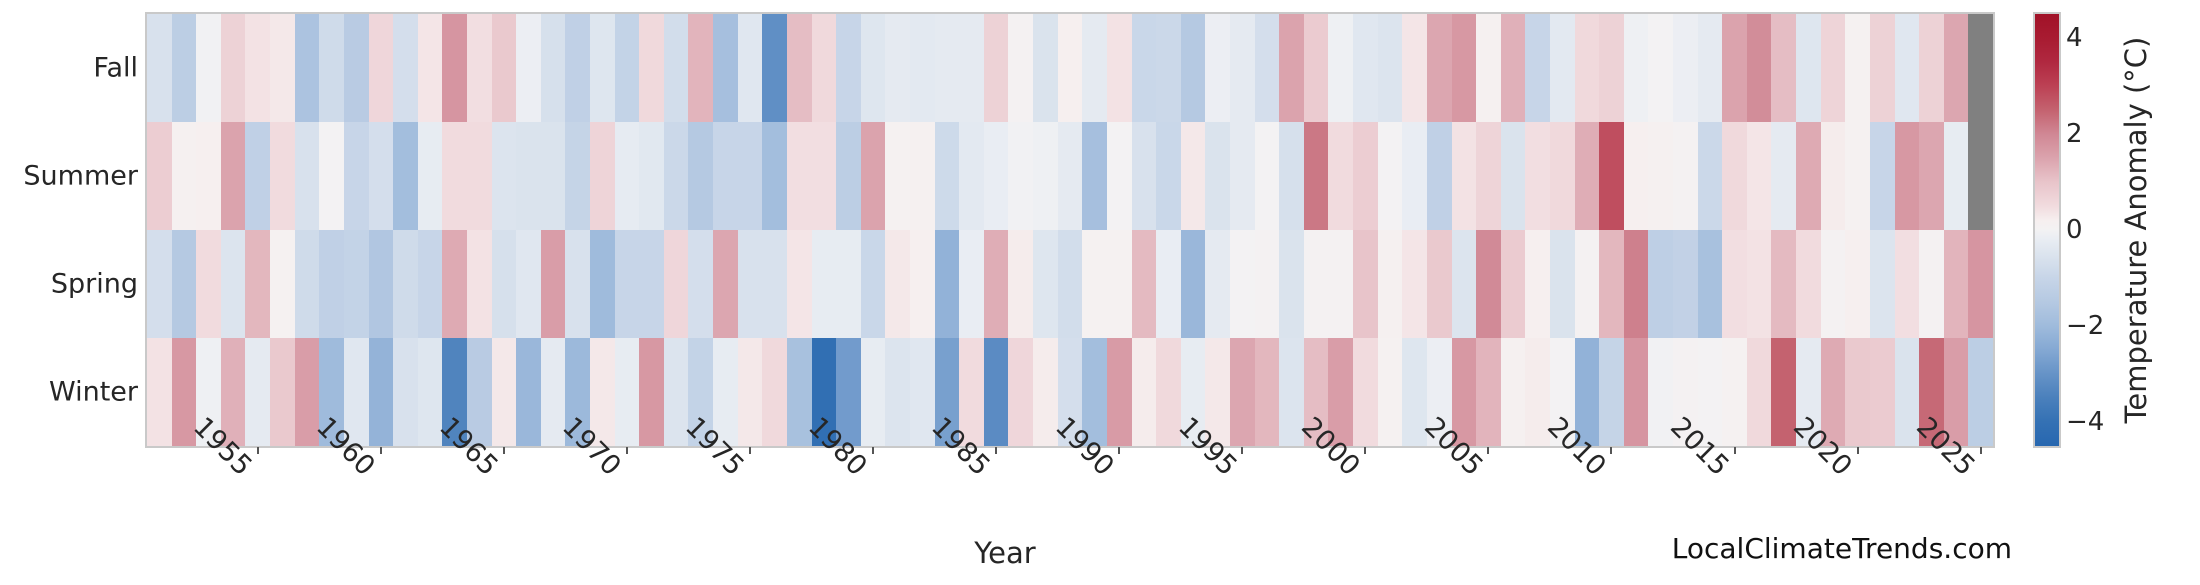 This screenshot has width=2200, height=585. I want to click on y-axis-label-summer: Summer, so click(80, 176).